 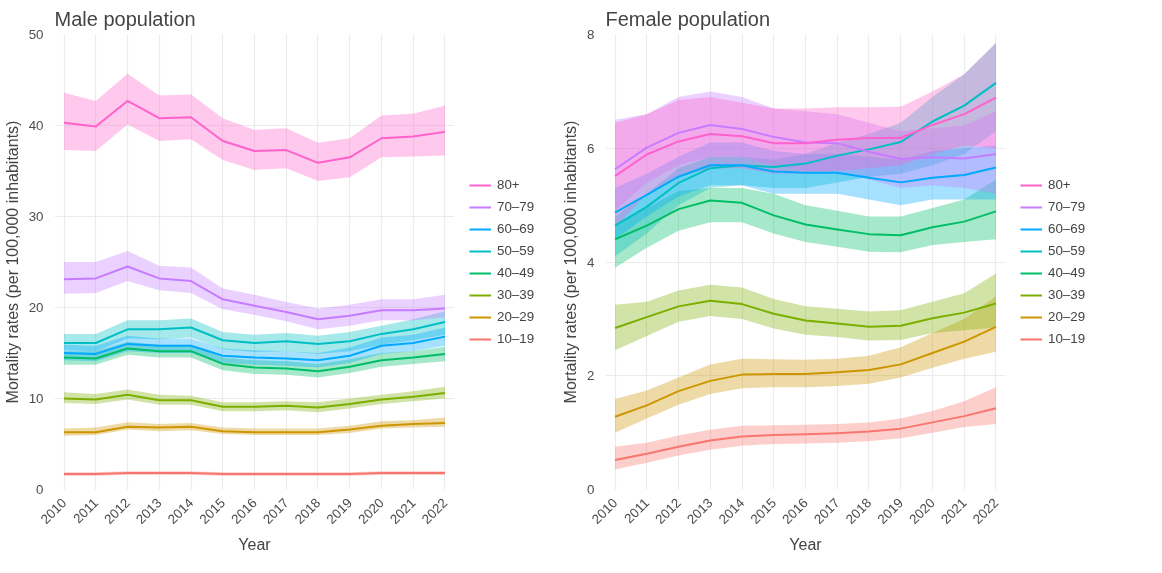 I want to click on y-tick-label: 50, so click(x=36, y=34).